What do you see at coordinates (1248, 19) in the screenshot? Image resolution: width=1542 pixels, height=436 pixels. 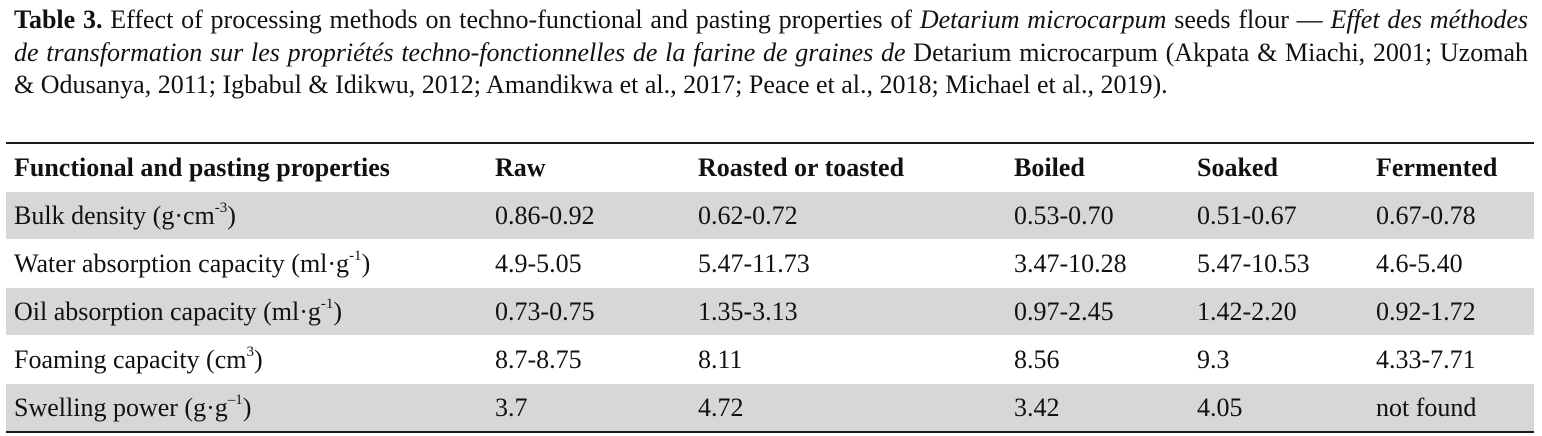 I see `caption-text: seeds flour —` at bounding box center [1248, 19].